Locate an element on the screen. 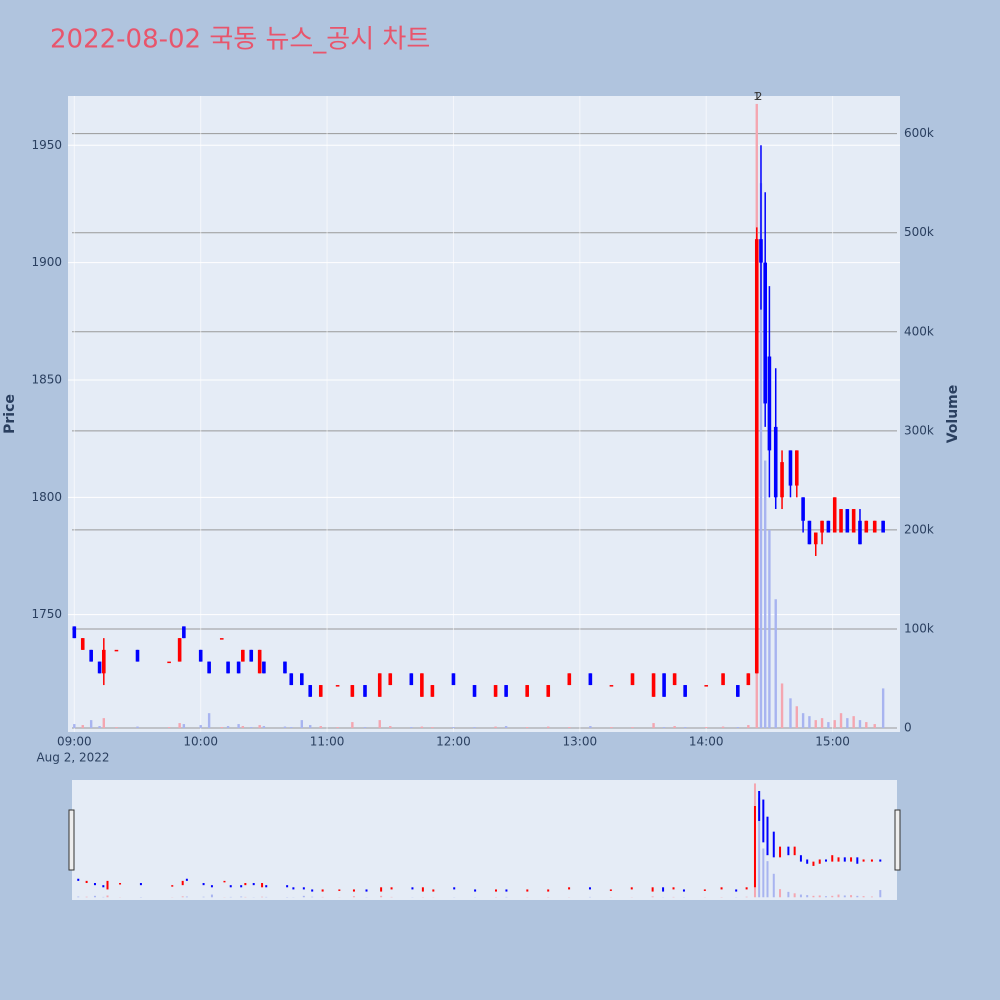  x-tick-label: 12:00 is located at coordinates (453, 742).